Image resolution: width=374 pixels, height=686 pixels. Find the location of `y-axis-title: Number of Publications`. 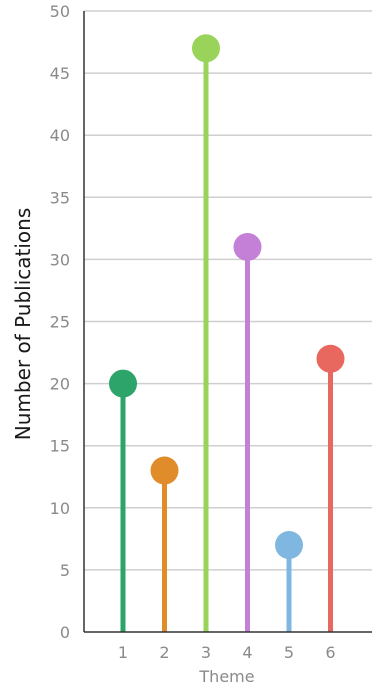

y-axis-title: Number of Publications is located at coordinates (23, 324).